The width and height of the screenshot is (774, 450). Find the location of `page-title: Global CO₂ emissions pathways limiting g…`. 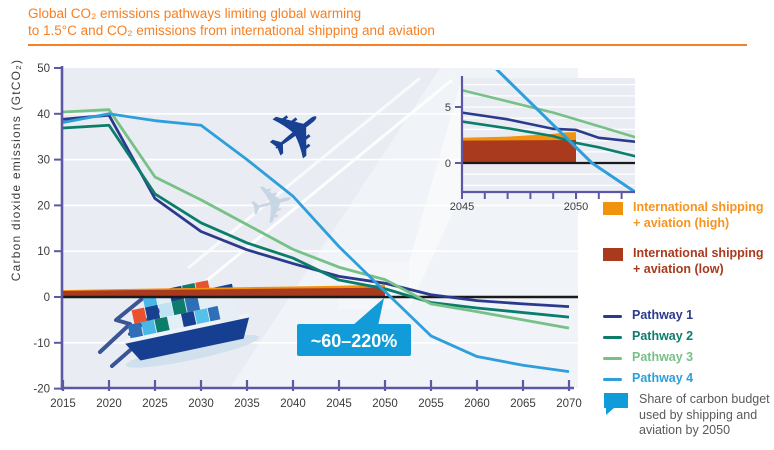

page-title: Global CO₂ emissions pathways limiting g… is located at coordinates (231, 22).